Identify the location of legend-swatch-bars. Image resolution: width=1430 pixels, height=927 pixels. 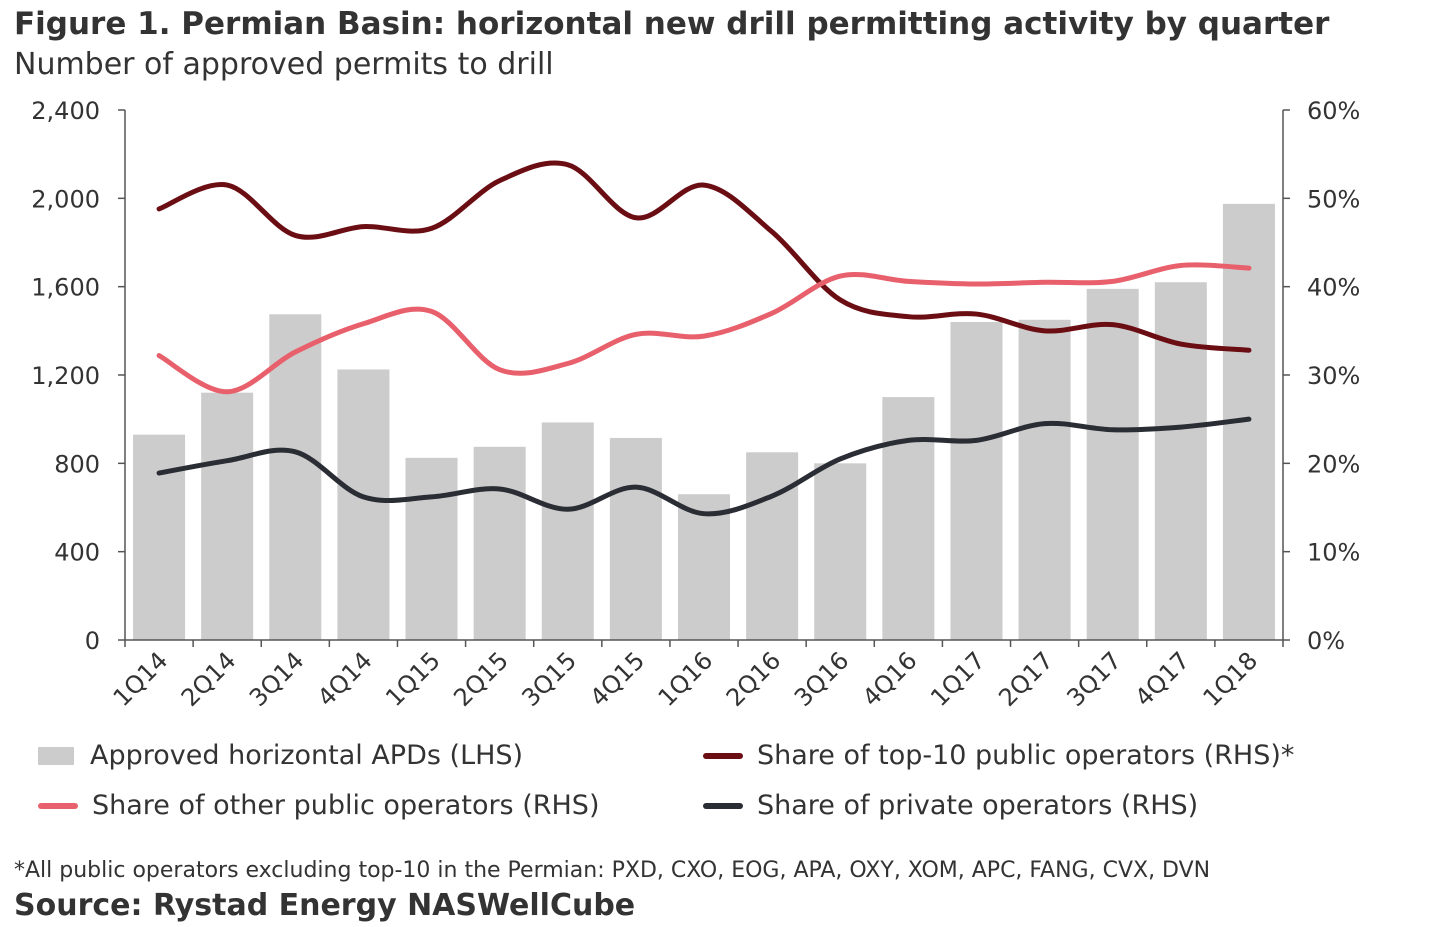
(56, 755).